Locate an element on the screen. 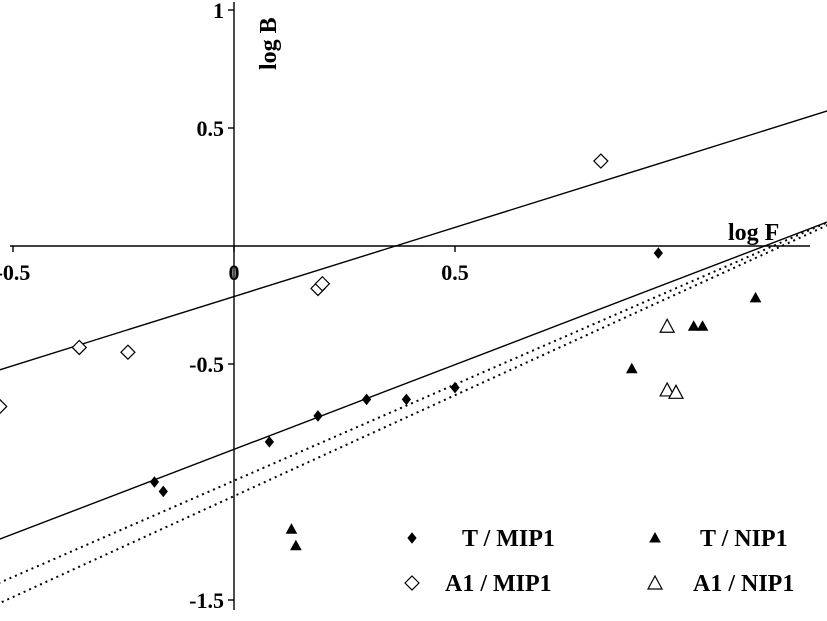 This screenshot has height=621, width=827. y-axis-title: log B is located at coordinates (269, 43).